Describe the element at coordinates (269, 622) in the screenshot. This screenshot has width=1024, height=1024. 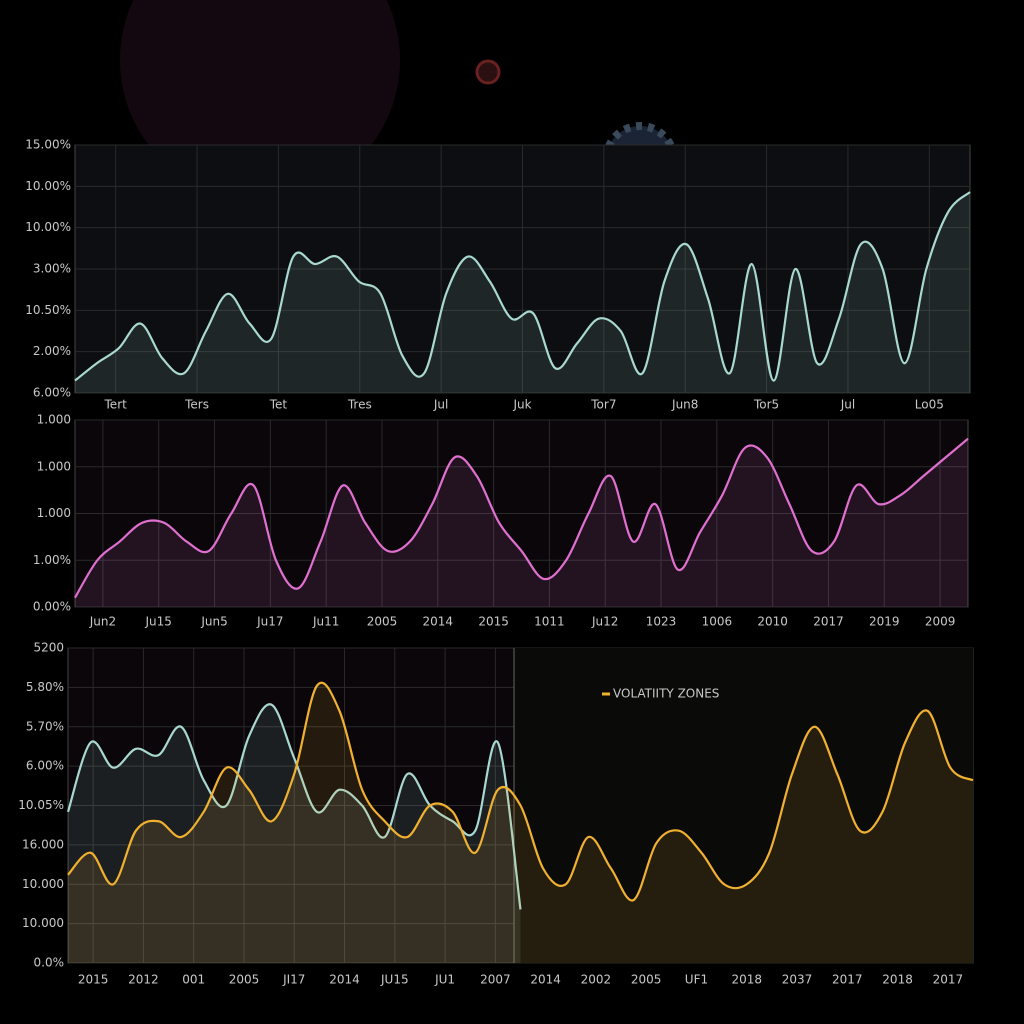
I see `x-tick-label: Ju17` at that location.